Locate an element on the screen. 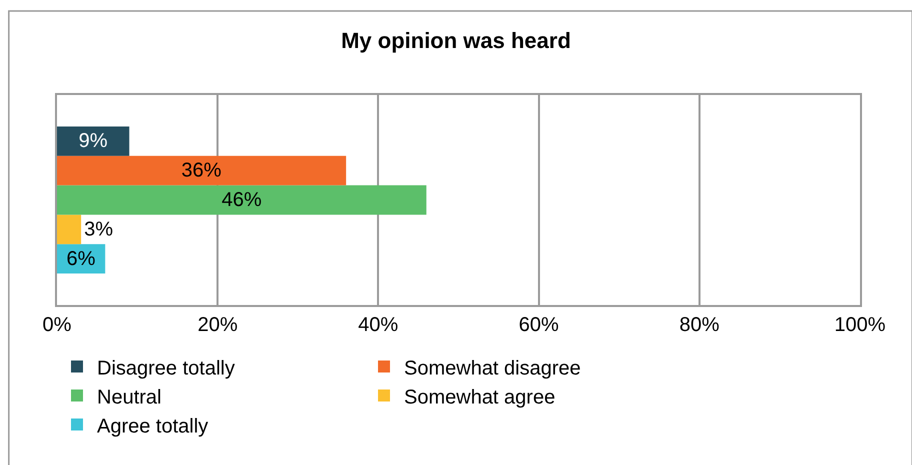  legend-label: Somewhat agree is located at coordinates (480, 397).